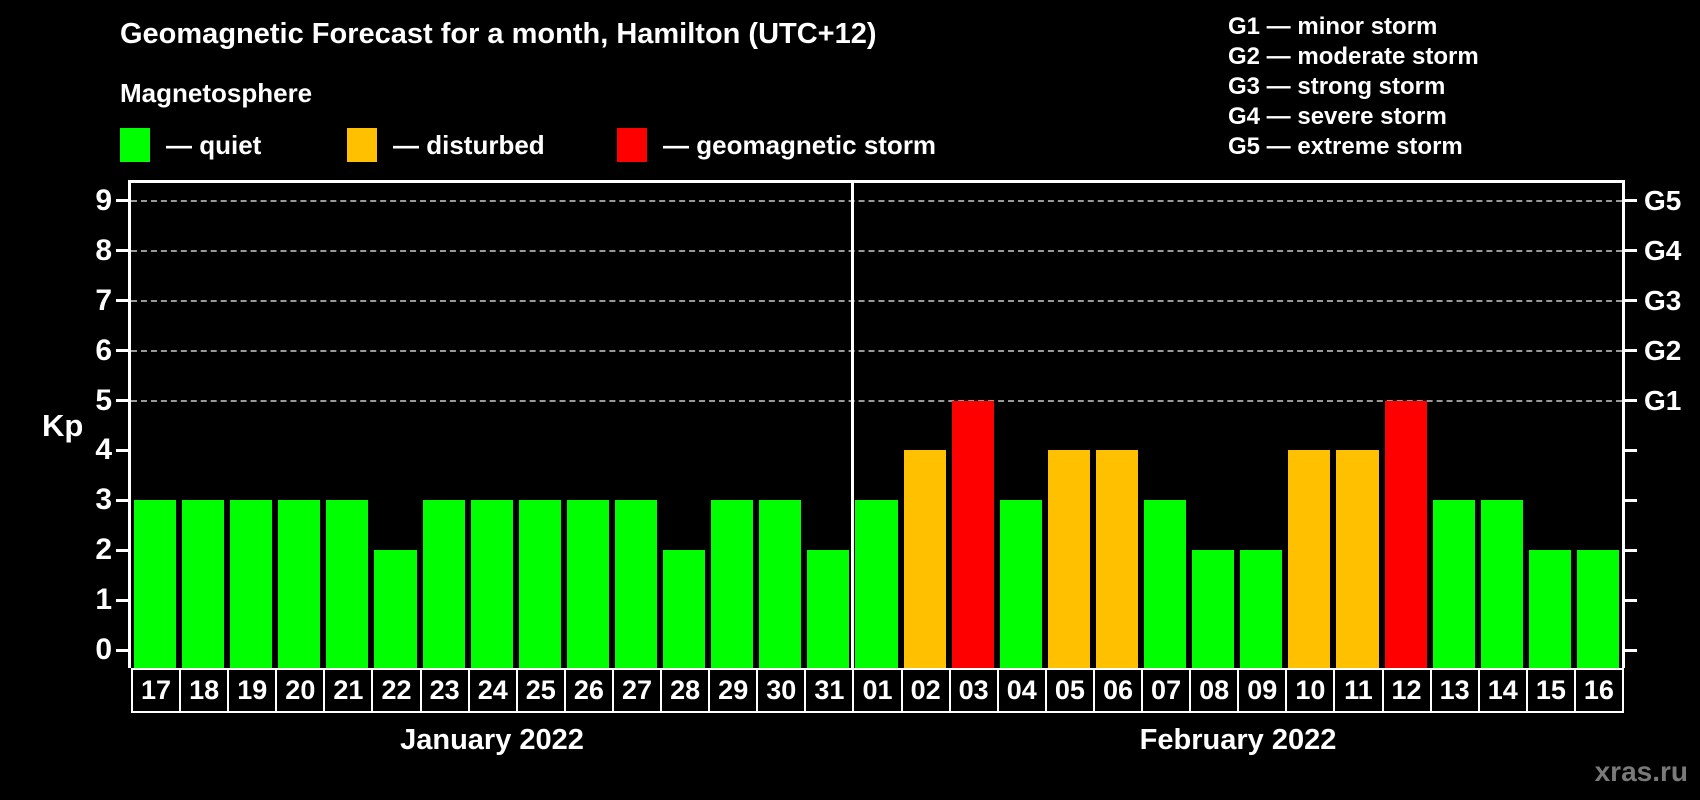 This screenshot has width=1700, height=800. I want to click on x-tick-label: 01, so click(877, 690).